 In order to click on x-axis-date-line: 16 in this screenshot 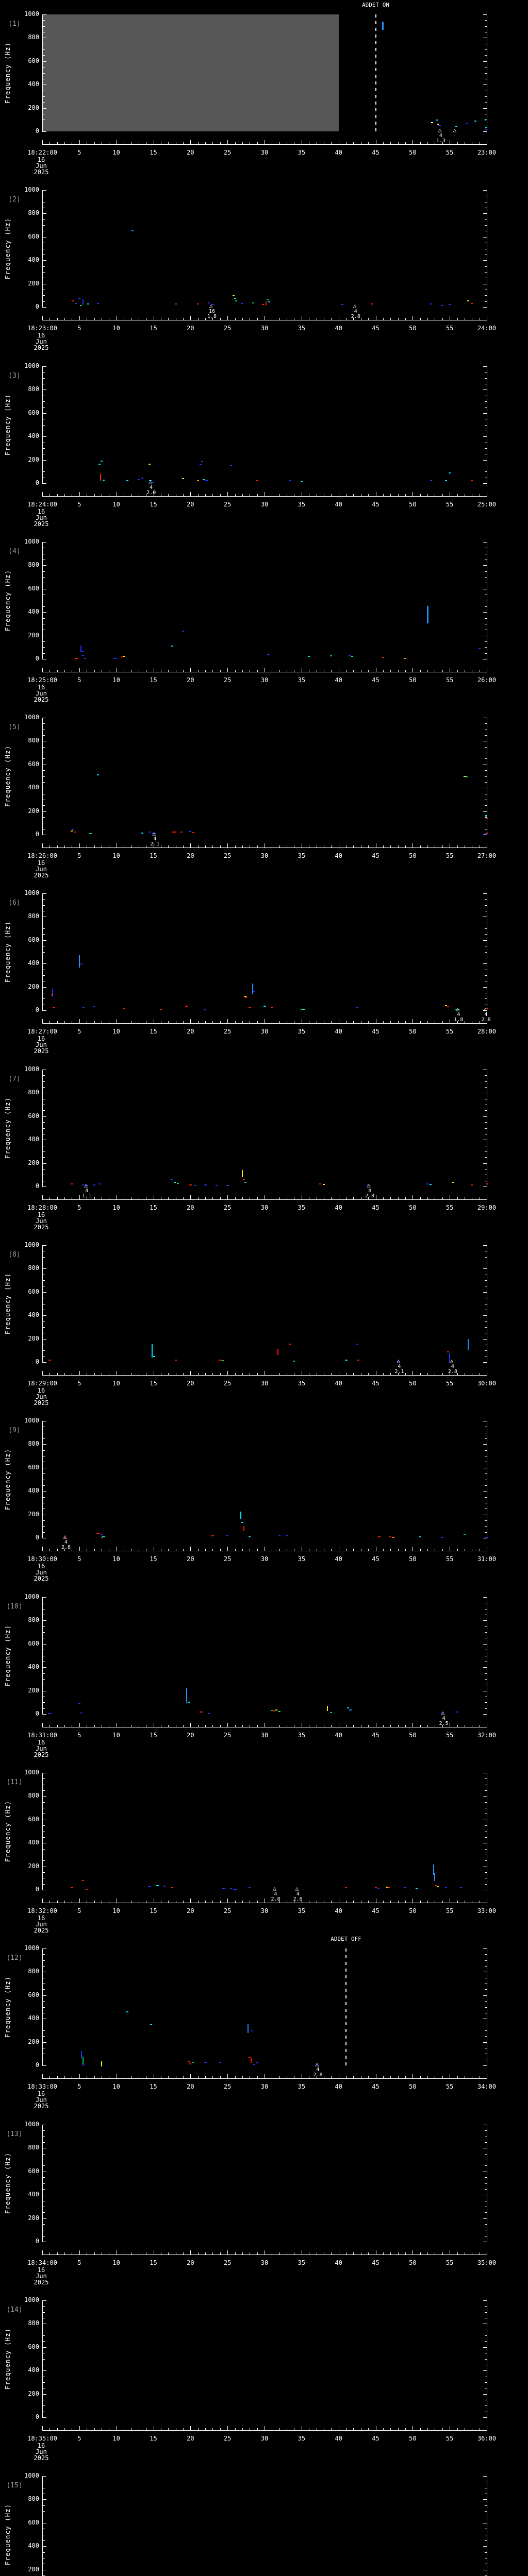, I will do `click(41, 1038)`.